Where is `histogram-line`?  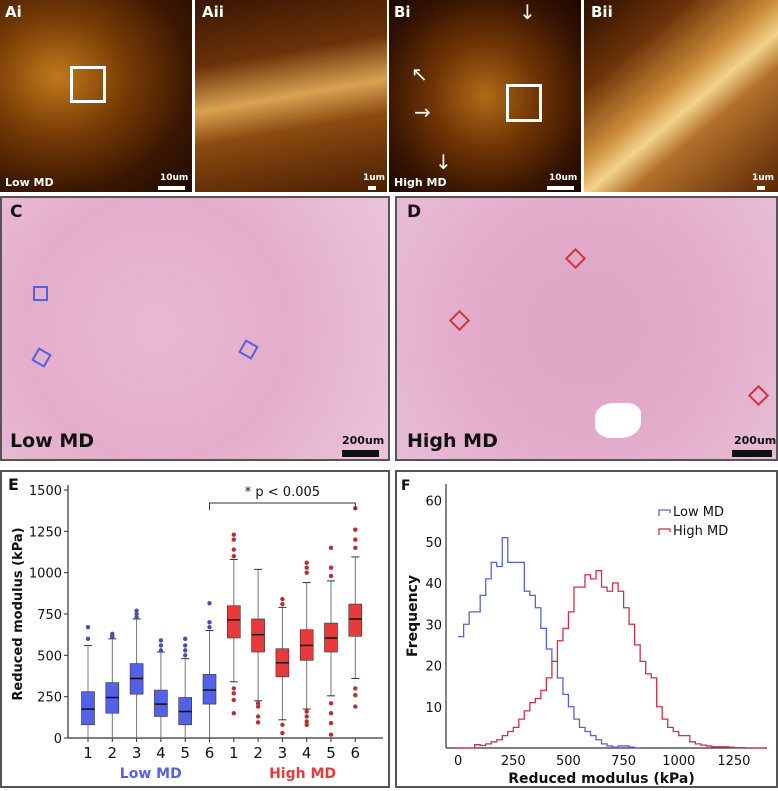
histogram-line is located at coordinates (612, 659).